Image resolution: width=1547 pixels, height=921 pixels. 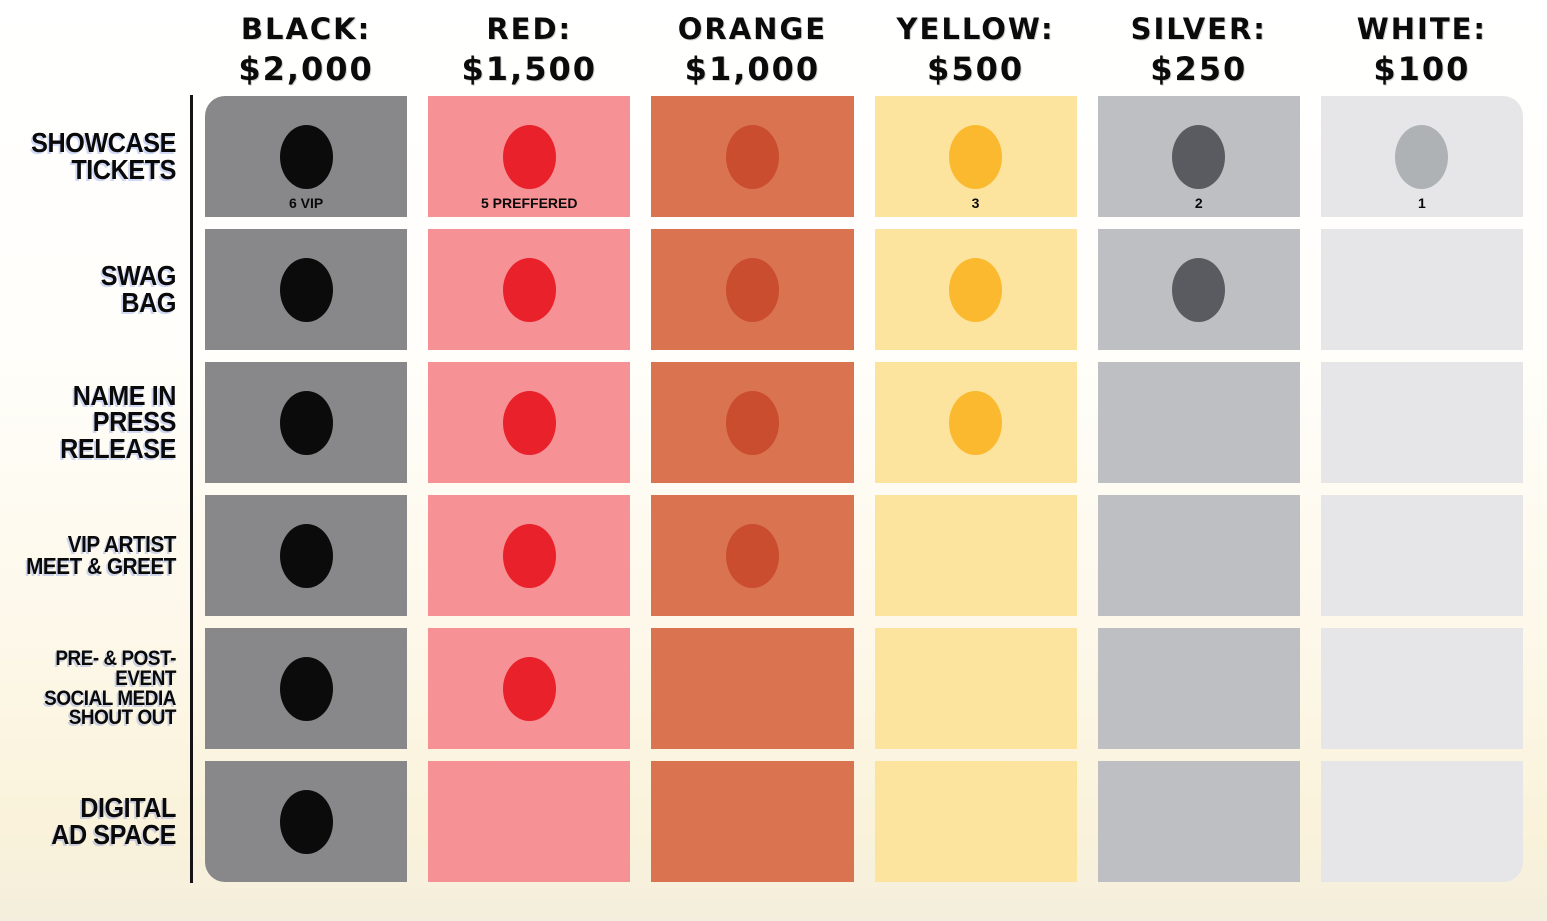 I want to click on matrix-cell: 6 VIP, so click(x=306, y=156).